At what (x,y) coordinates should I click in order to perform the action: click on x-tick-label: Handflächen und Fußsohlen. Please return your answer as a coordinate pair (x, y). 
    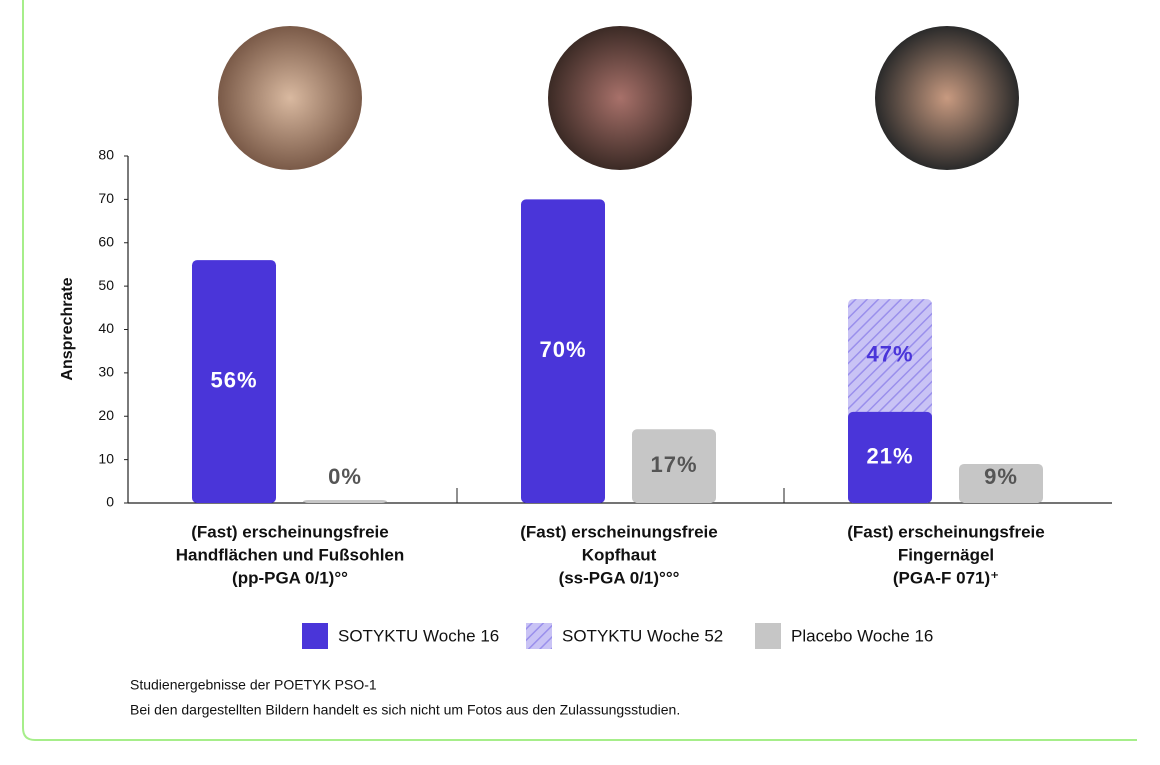
    Looking at the image, I should click on (290, 554).